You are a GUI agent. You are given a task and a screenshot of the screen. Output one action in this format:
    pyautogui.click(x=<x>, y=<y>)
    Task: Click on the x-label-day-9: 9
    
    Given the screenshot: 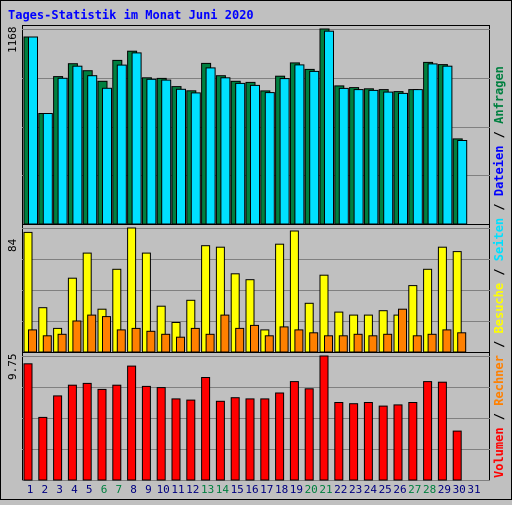 What is the action you would take?
    pyautogui.click(x=148, y=489)
    